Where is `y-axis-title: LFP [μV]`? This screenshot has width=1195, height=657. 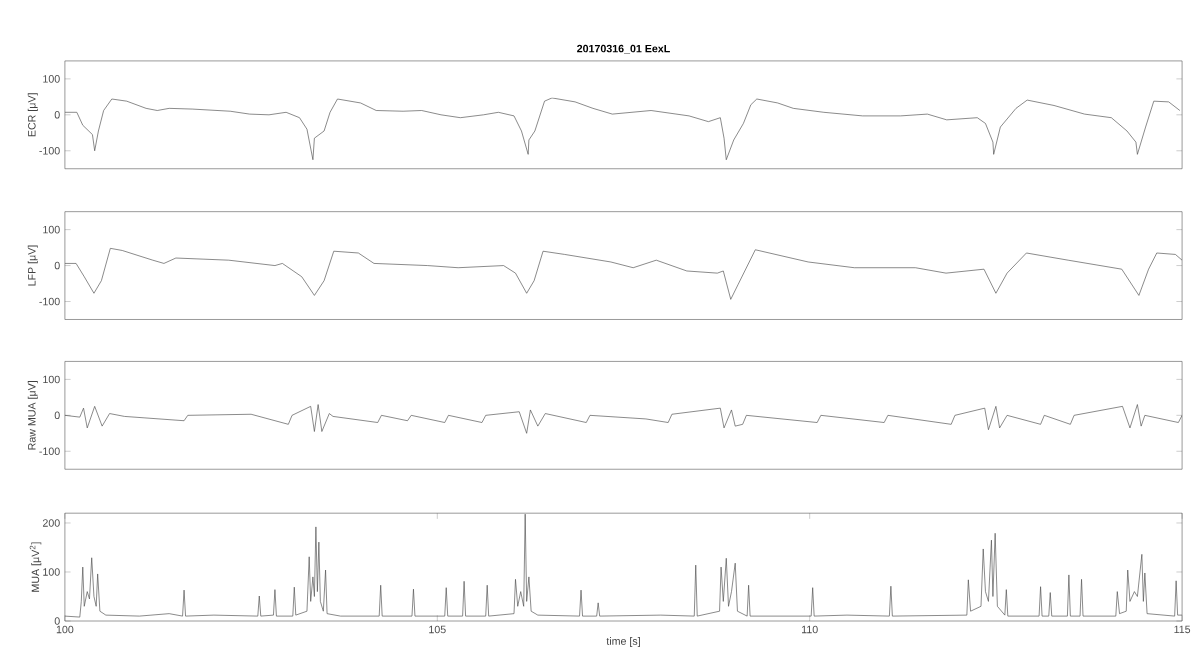
y-axis-title: LFP [μV] is located at coordinates (32, 265).